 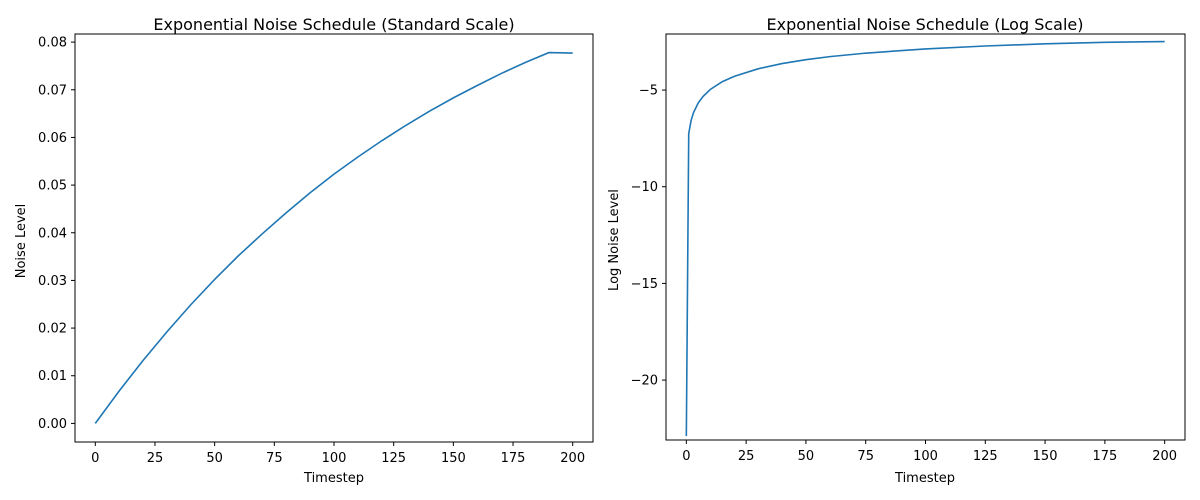 What do you see at coordinates (925, 24) in the screenshot?
I see `plot-title: Exponential Noise Schedule (Log Scale)` at bounding box center [925, 24].